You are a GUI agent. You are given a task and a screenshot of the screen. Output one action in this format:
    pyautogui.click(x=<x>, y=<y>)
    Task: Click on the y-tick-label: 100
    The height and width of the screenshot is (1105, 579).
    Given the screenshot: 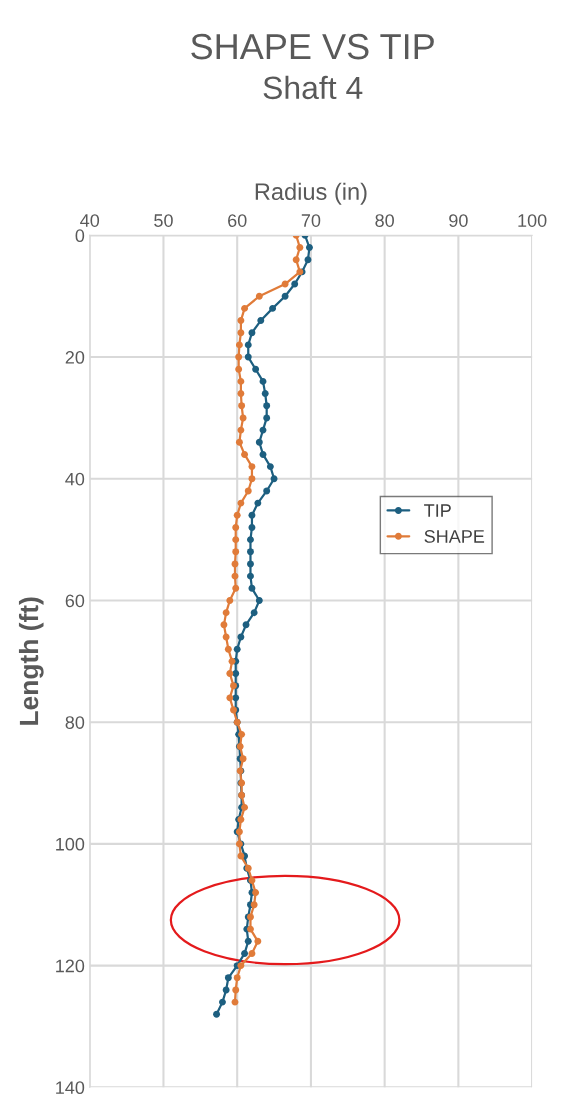 What is the action you would take?
    pyautogui.click(x=70, y=844)
    